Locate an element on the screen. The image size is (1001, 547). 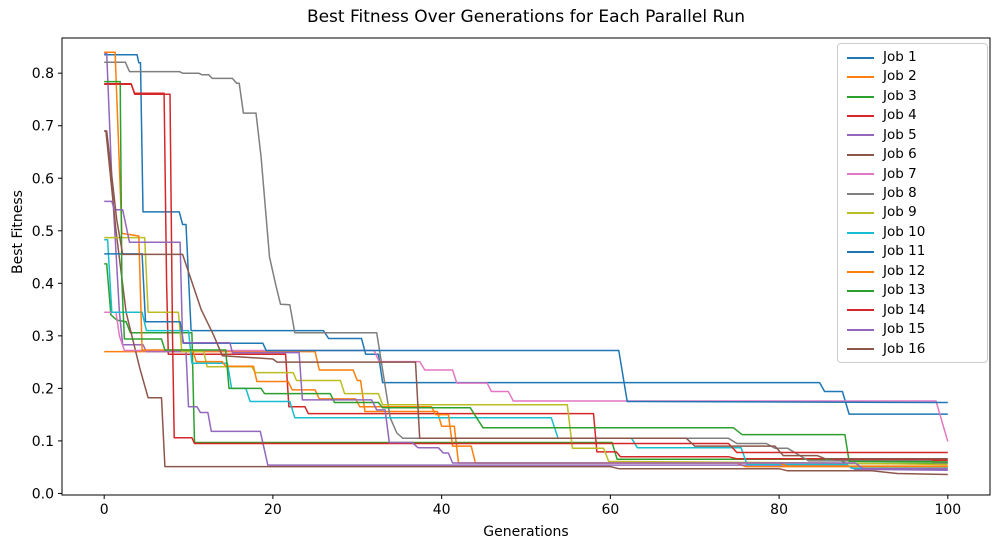
legend-entry: Job 8 is located at coordinates (912, 193).